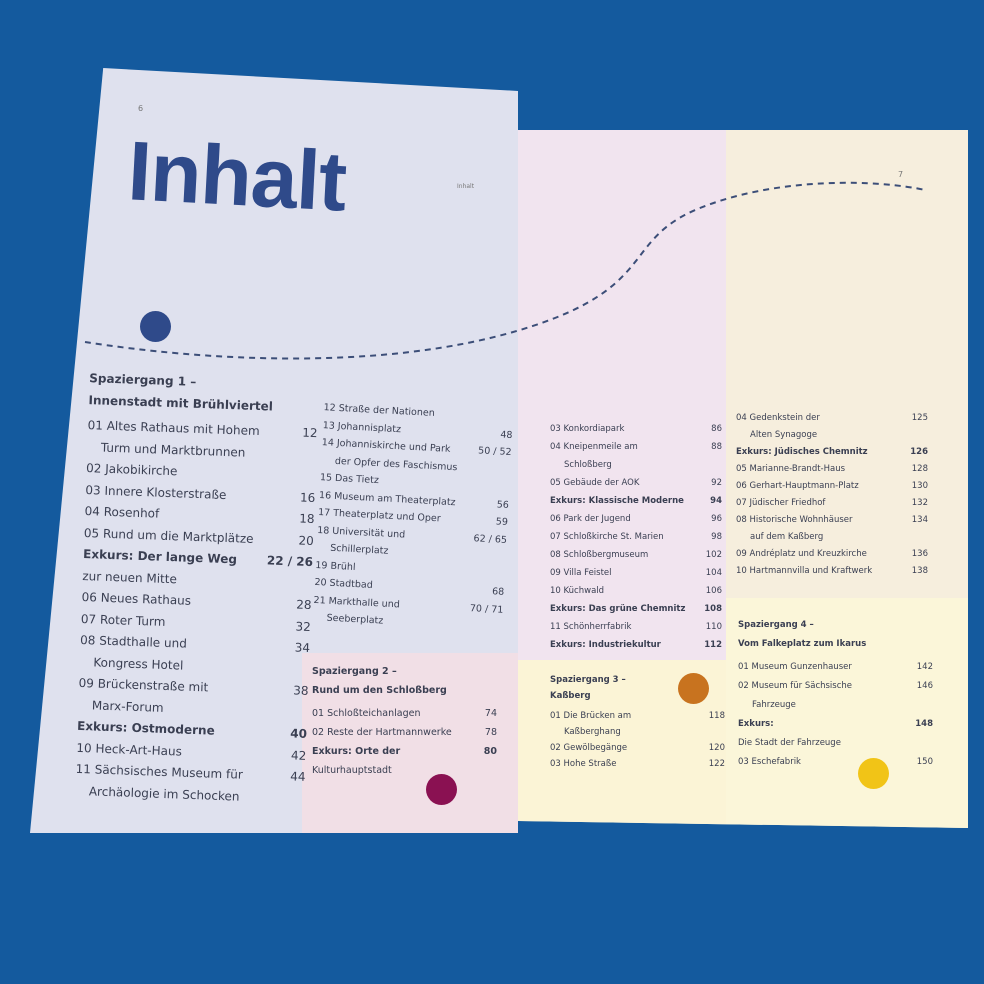 The width and height of the screenshot is (984, 984). Describe the element at coordinates (498, 592) in the screenshot. I see `entry-page: 68` at that location.